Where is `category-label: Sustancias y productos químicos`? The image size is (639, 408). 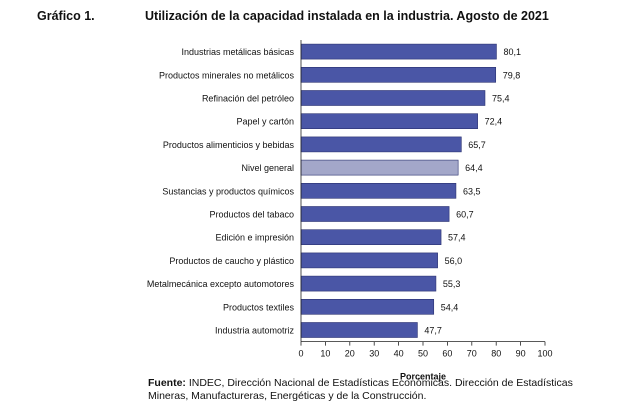 category-label: Sustancias y productos químicos is located at coordinates (228, 191).